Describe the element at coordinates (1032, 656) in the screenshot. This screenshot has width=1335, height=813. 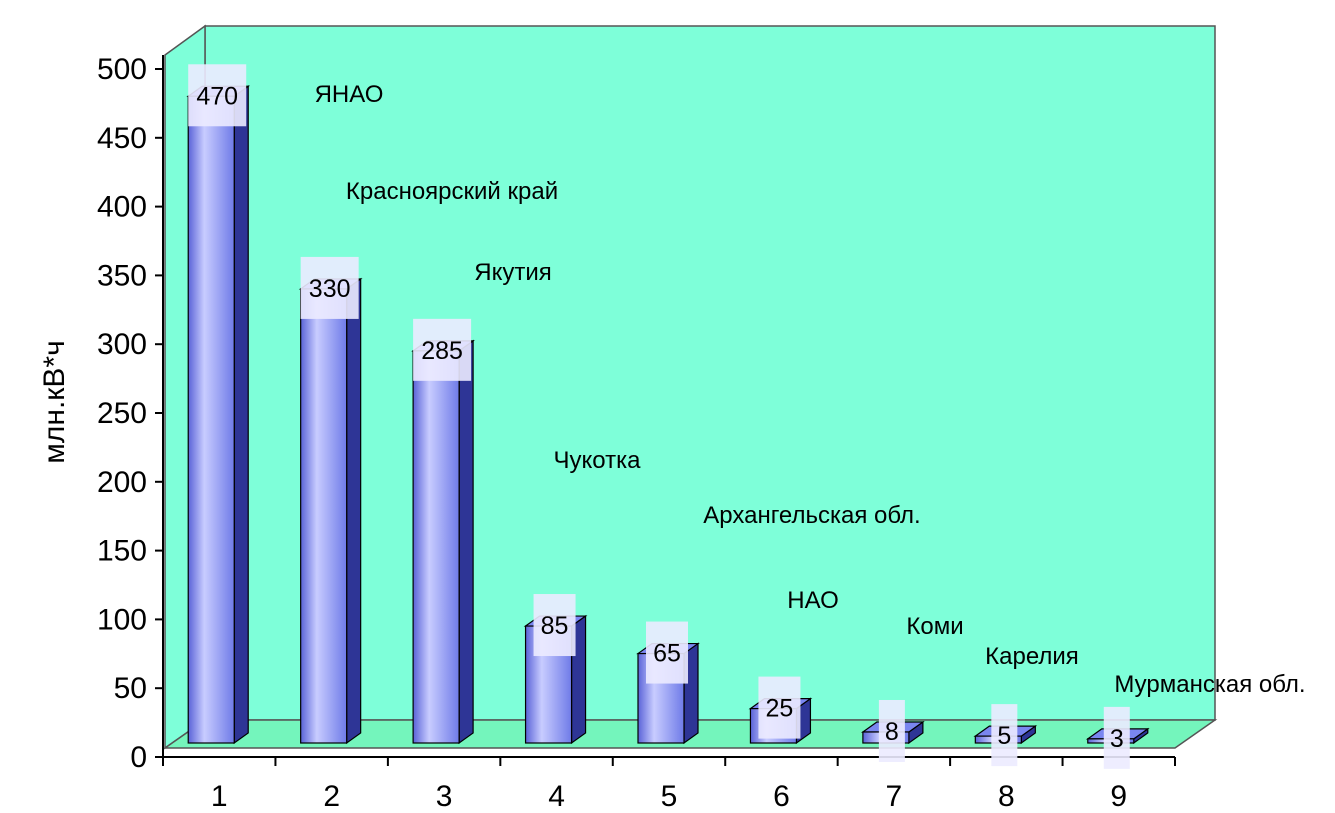
I see `region-label: Карелия` at that location.